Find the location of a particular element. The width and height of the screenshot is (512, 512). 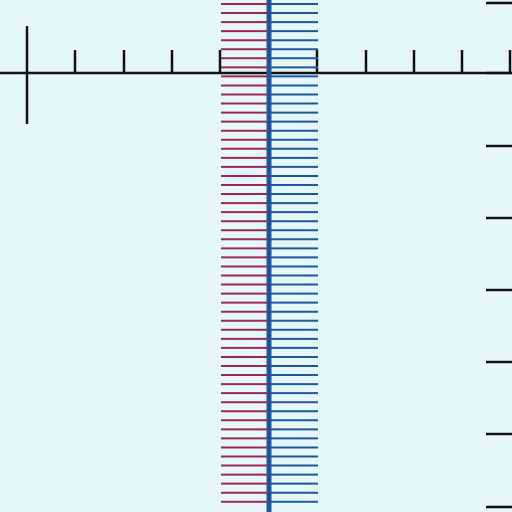

right-comb-ticks is located at coordinates (294, 253).